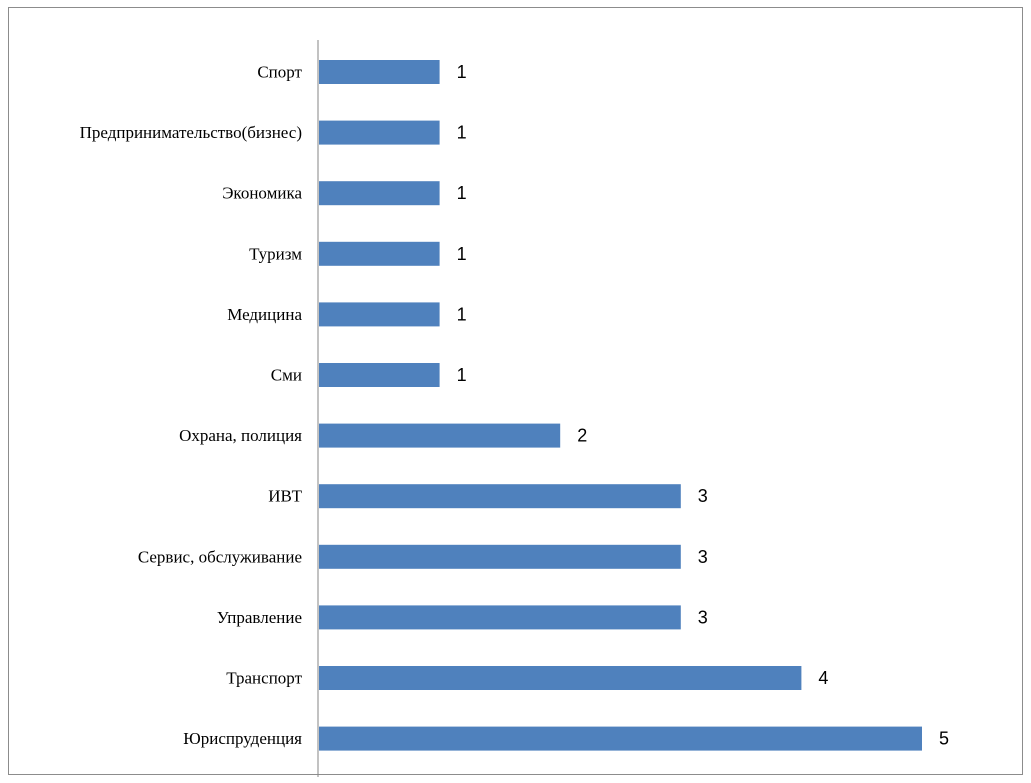 This screenshot has height=783, width=1031. Describe the element at coordinates (279, 72) in the screenshot. I see `category-label: Спорт` at that location.